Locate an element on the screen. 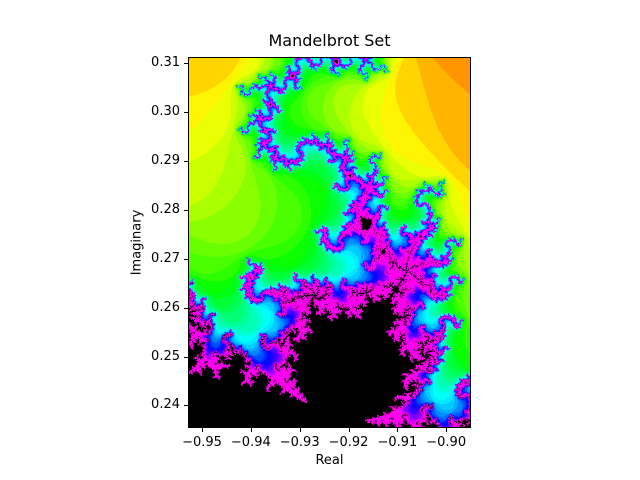 This screenshot has width=640, height=480. x-tick-label: −0.91 is located at coordinates (397, 442).